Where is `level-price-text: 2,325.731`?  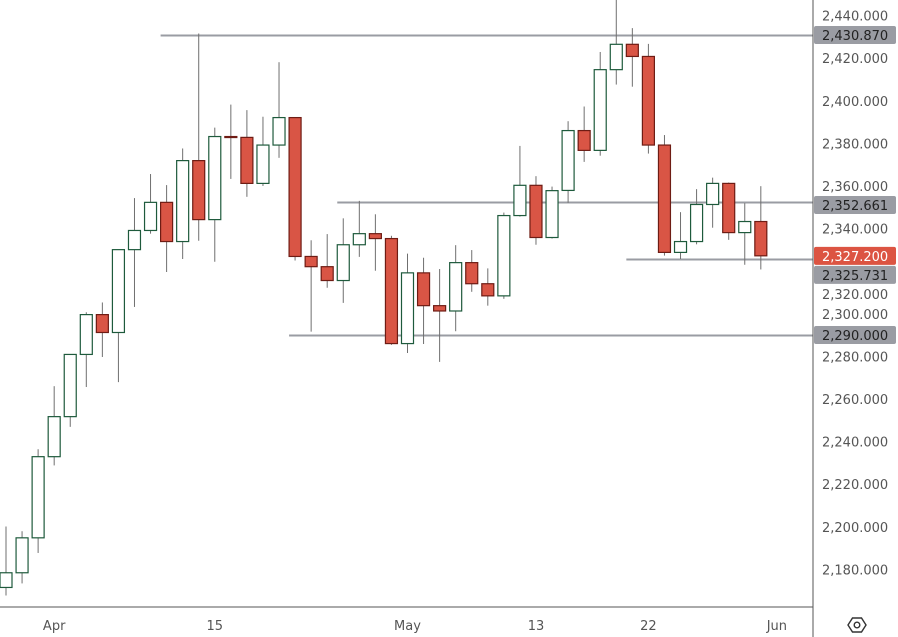 level-price-text: 2,325.731 is located at coordinates (855, 276).